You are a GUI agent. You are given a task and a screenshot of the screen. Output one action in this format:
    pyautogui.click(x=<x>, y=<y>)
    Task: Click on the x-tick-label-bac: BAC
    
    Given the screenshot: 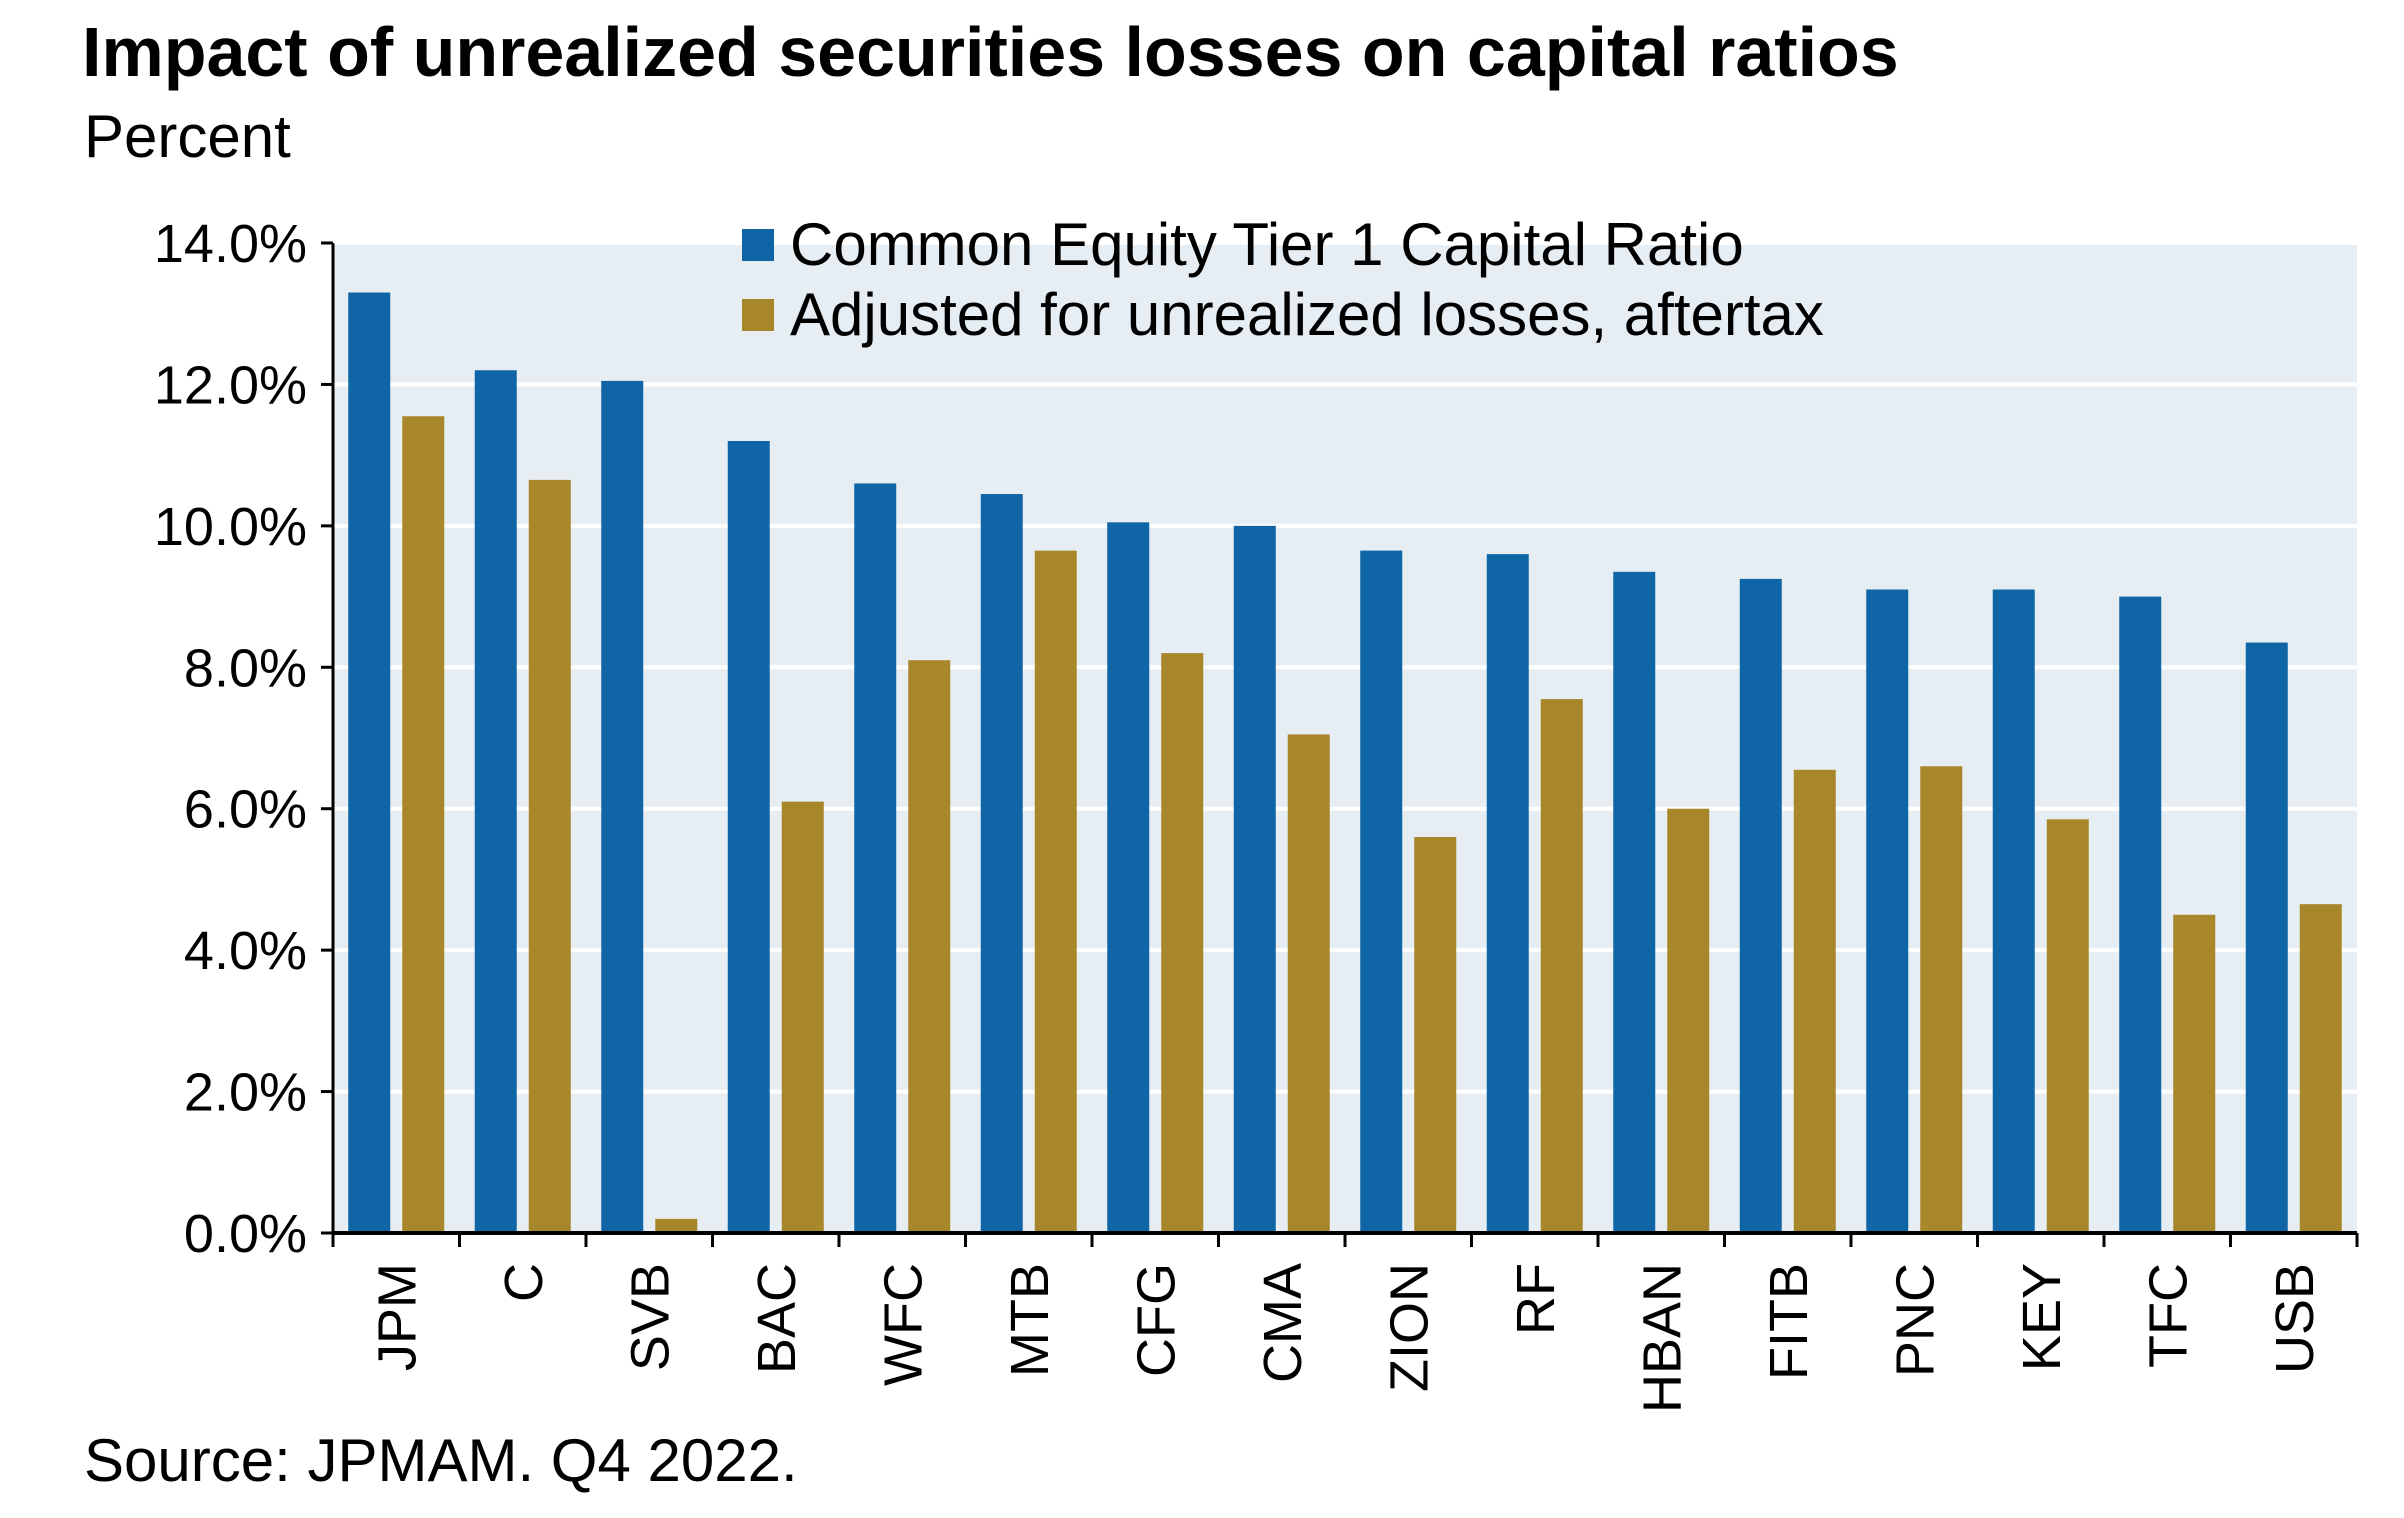 What is the action you would take?
    pyautogui.click(x=777, y=1318)
    